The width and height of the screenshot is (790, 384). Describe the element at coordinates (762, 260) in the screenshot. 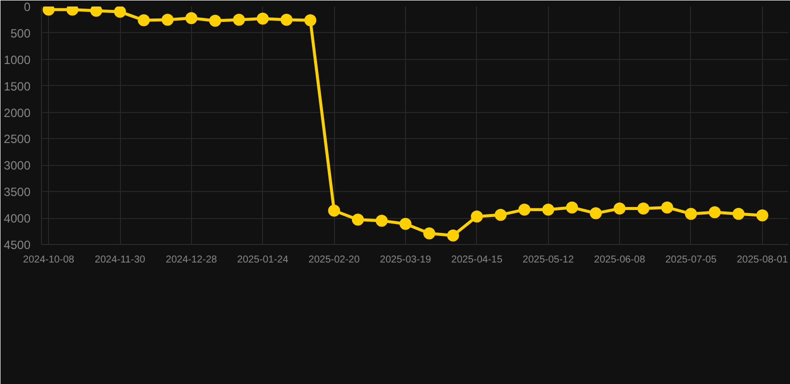

I see `x-tick-label: 2025-08-01` at that location.